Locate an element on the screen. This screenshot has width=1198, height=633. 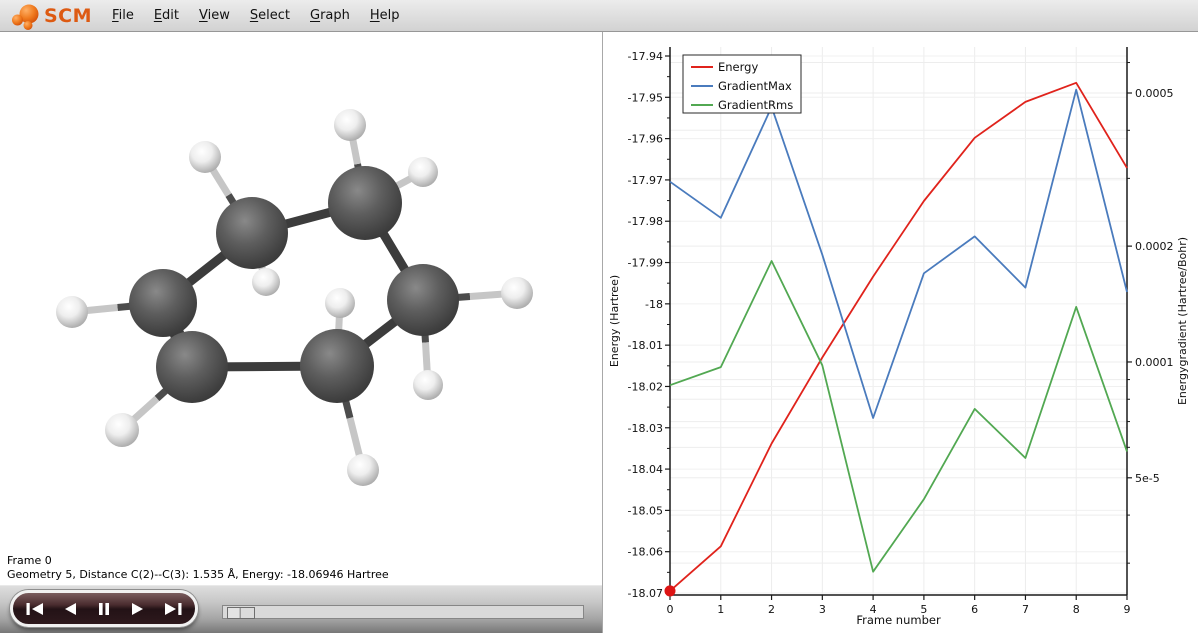
playback-bar is located at coordinates (301, 609).